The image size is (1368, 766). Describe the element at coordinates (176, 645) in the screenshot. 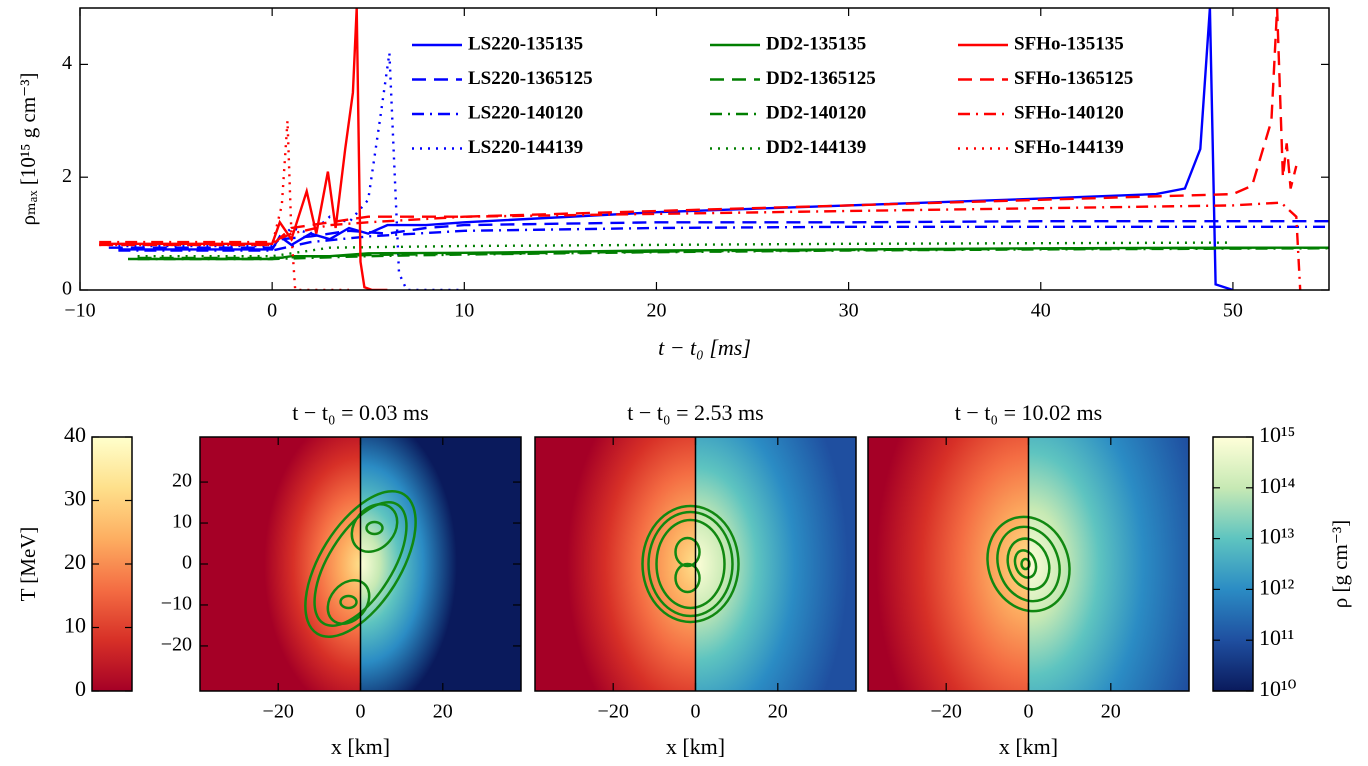

I see `y-tick-label: −20` at that location.